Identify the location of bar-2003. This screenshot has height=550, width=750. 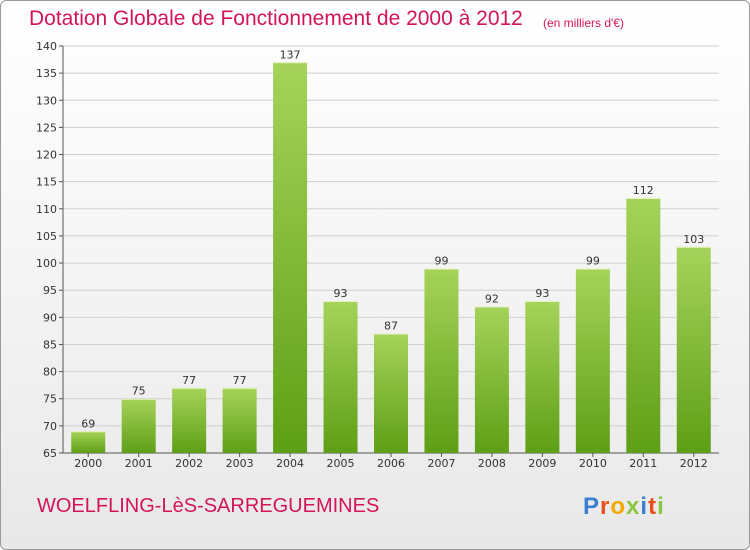
(239, 420).